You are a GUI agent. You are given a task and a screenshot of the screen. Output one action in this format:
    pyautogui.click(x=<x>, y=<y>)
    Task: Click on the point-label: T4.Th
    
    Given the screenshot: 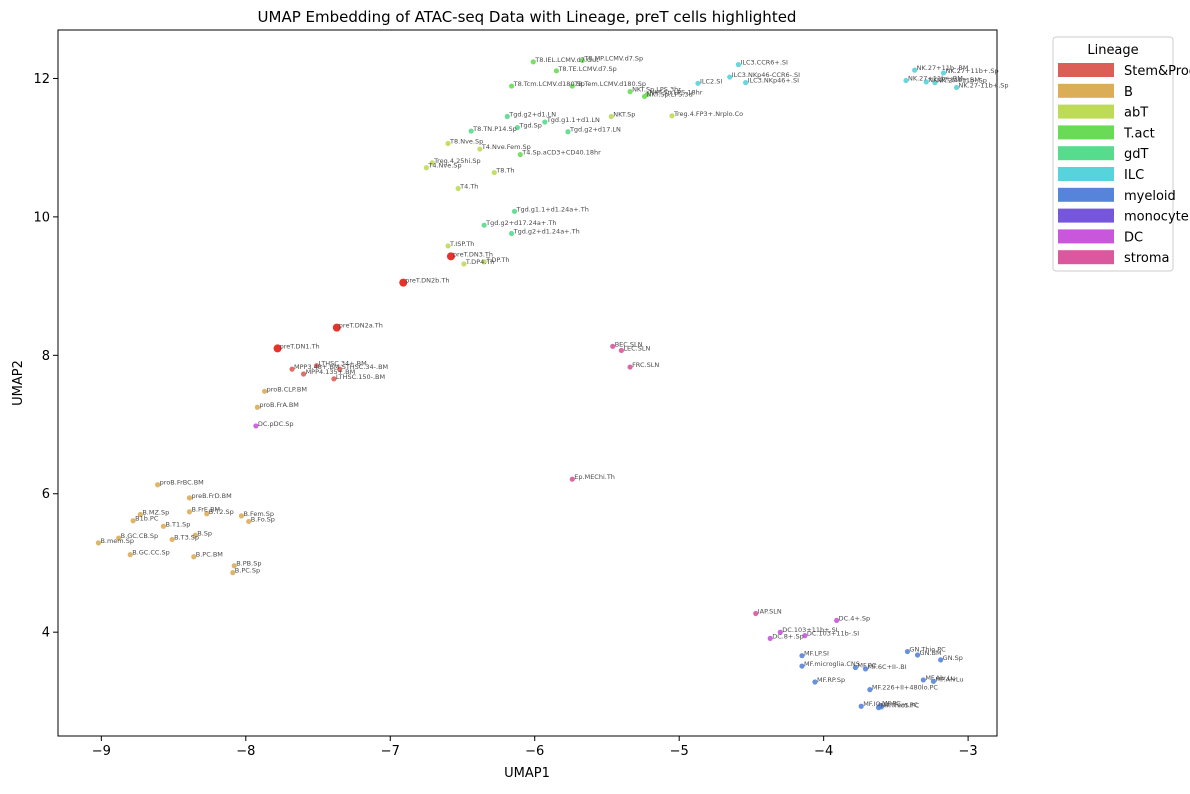 What is the action you would take?
    pyautogui.click(x=468, y=187)
    